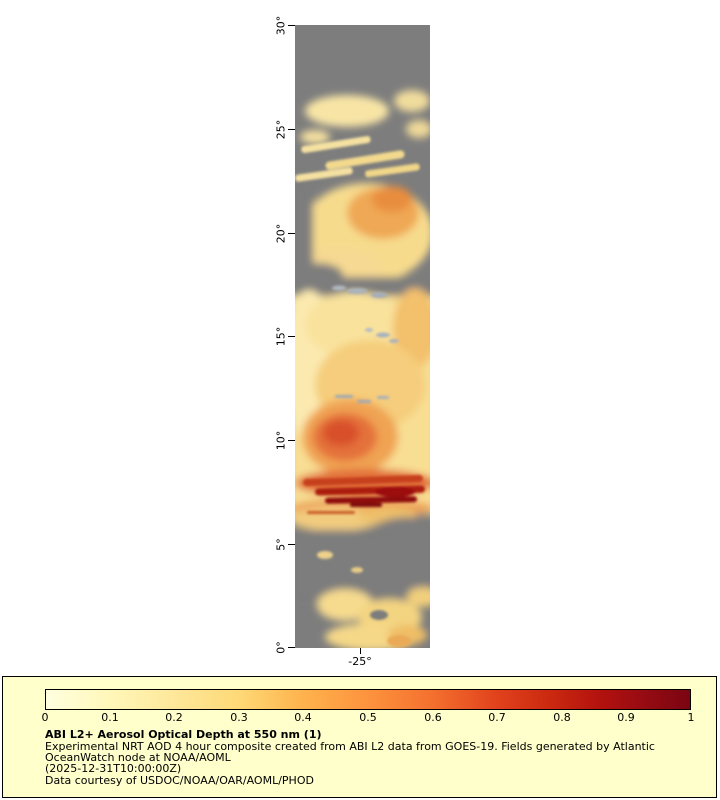 Image resolution: width=720 pixels, height=800 pixels. What do you see at coordinates (45, 717) in the screenshot?
I see `colorbar-tick-label: 0` at bounding box center [45, 717].